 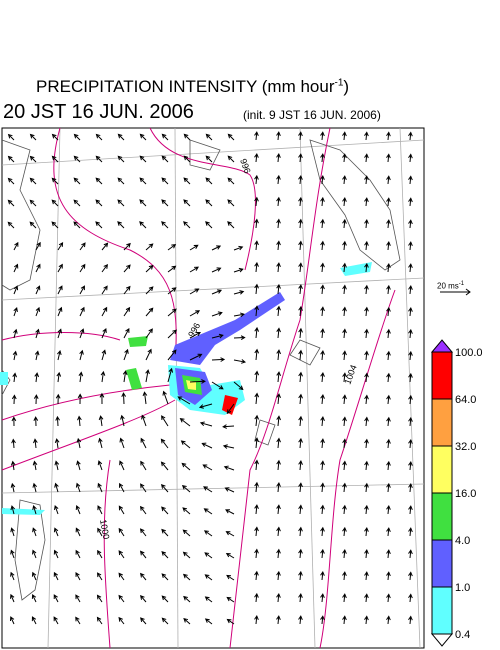 What do you see at coordinates (462, 588) in the screenshot?
I see `colorbar-label: 1.0` at bounding box center [462, 588].